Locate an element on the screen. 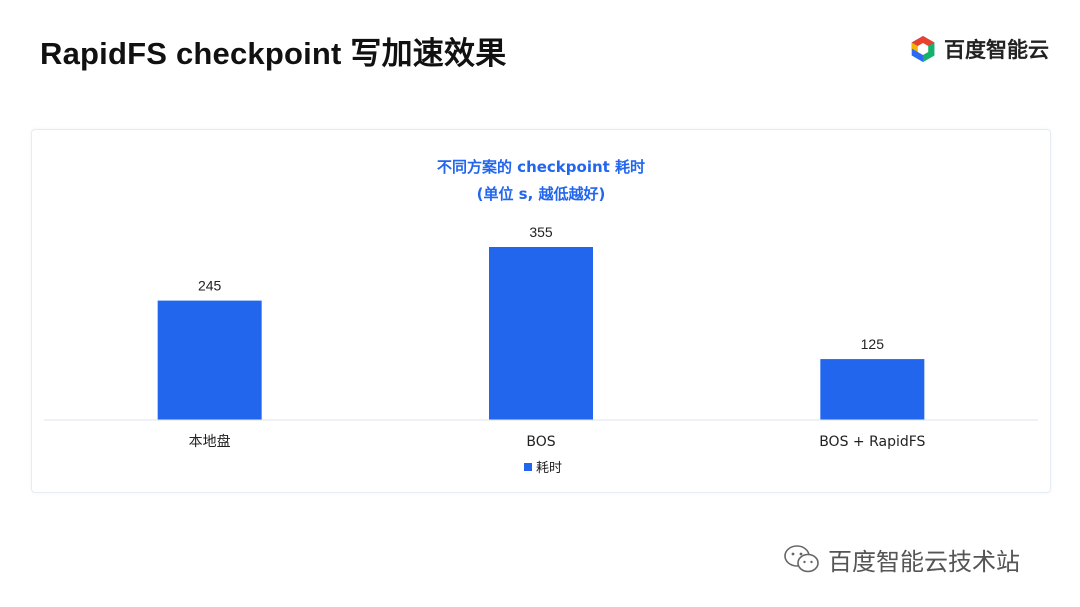 This screenshot has width=1080, height=607. chart-title: 不同方案的 checkpoint 耗时 is located at coordinates (541, 167).